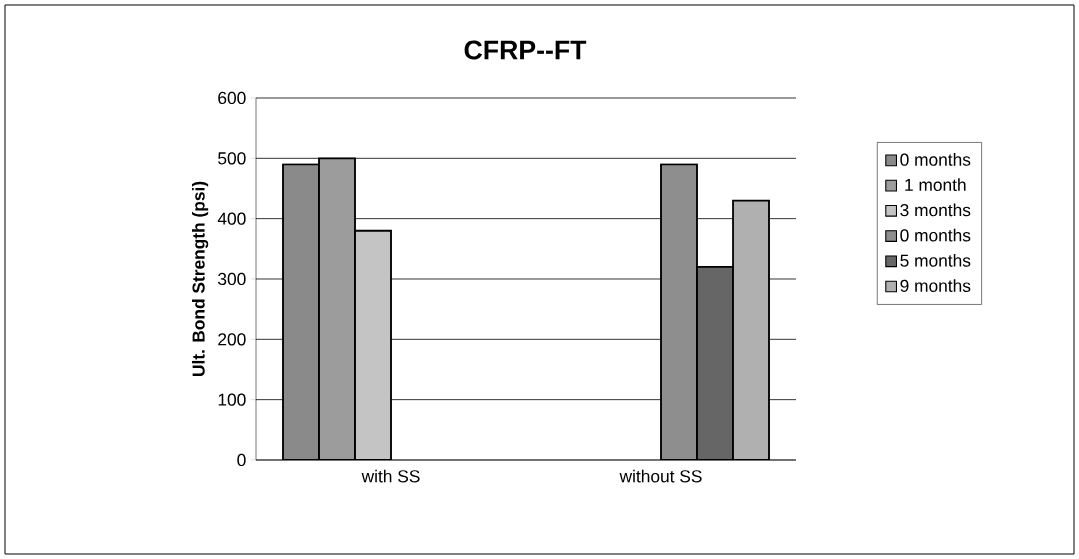 The height and width of the screenshot is (559, 1079). Describe the element at coordinates (935, 260) in the screenshot. I see `legend-label: 5 months` at that location.